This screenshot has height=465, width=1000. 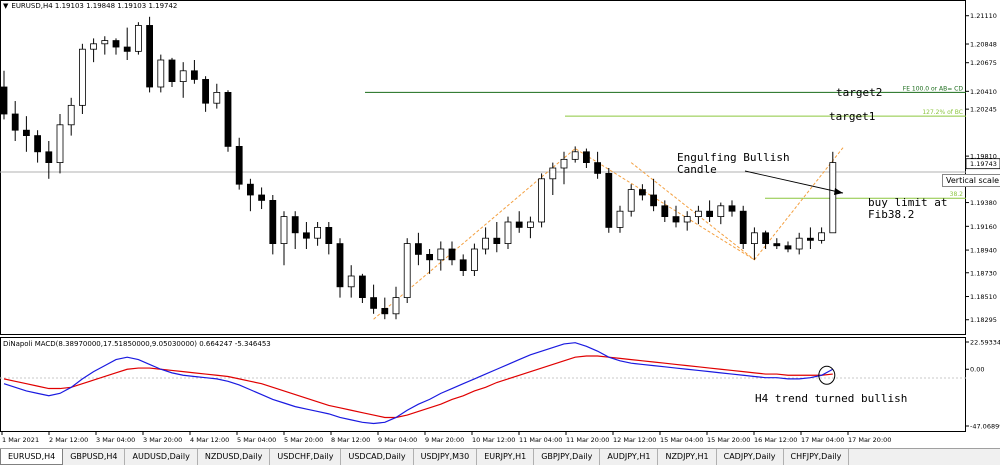 What do you see at coordinates (942, 112) in the screenshot?
I see `target1-tag: 127.2% of BC` at bounding box center [942, 112].